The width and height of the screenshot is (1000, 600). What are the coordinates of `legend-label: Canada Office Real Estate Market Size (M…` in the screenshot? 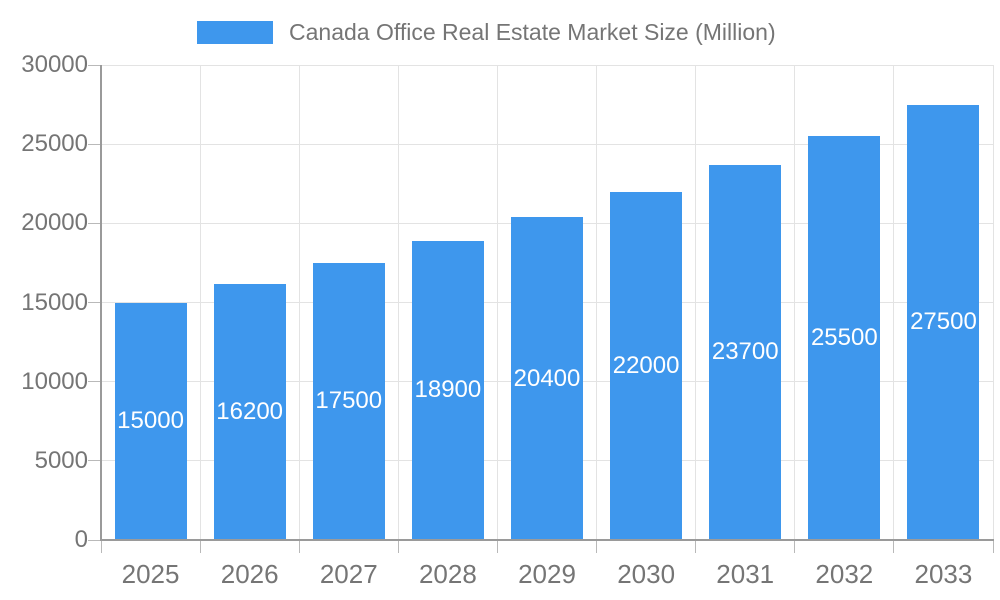 It's located at (532, 31).